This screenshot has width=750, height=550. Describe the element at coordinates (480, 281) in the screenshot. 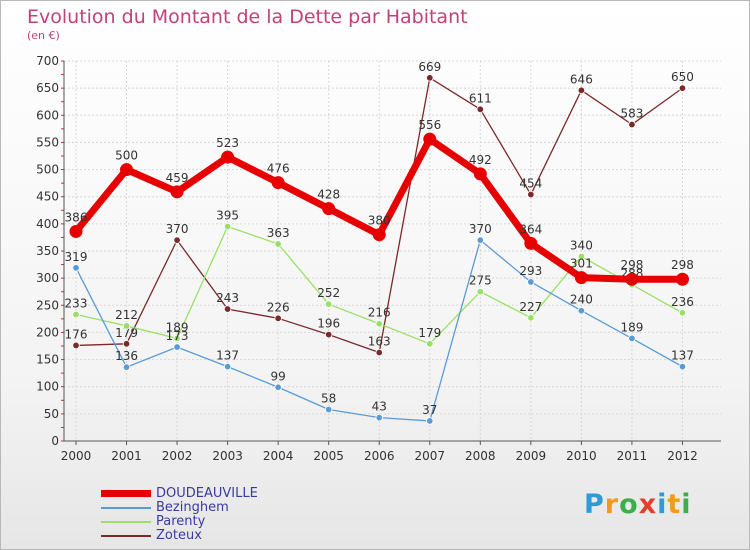

I see `data-label-parenty: 275` at that location.